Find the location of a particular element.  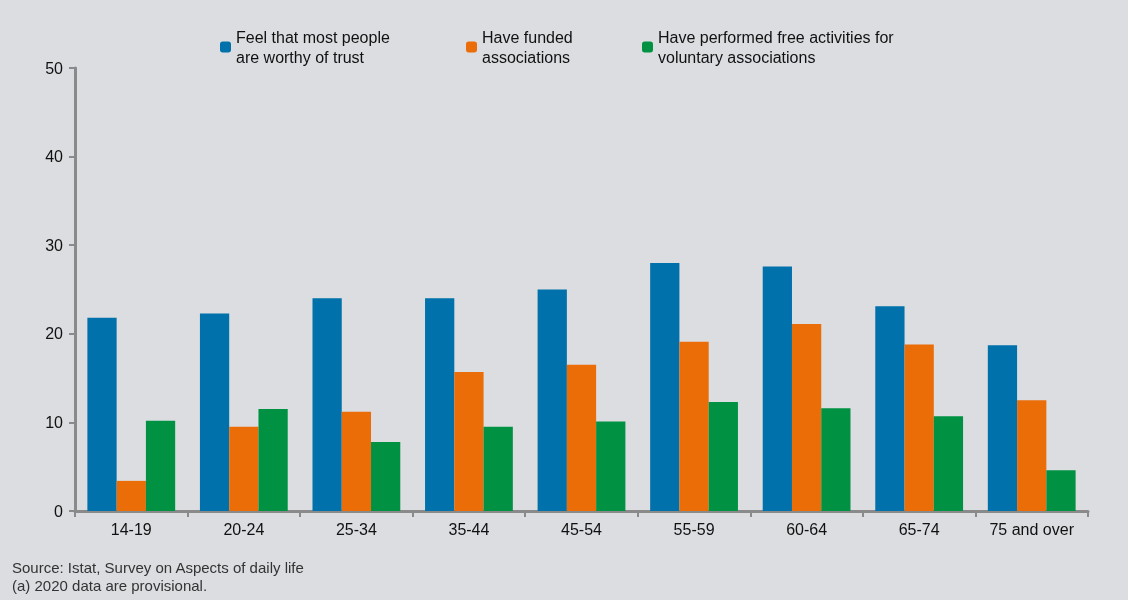

x-tick-label: 25-34 is located at coordinates (356, 529).